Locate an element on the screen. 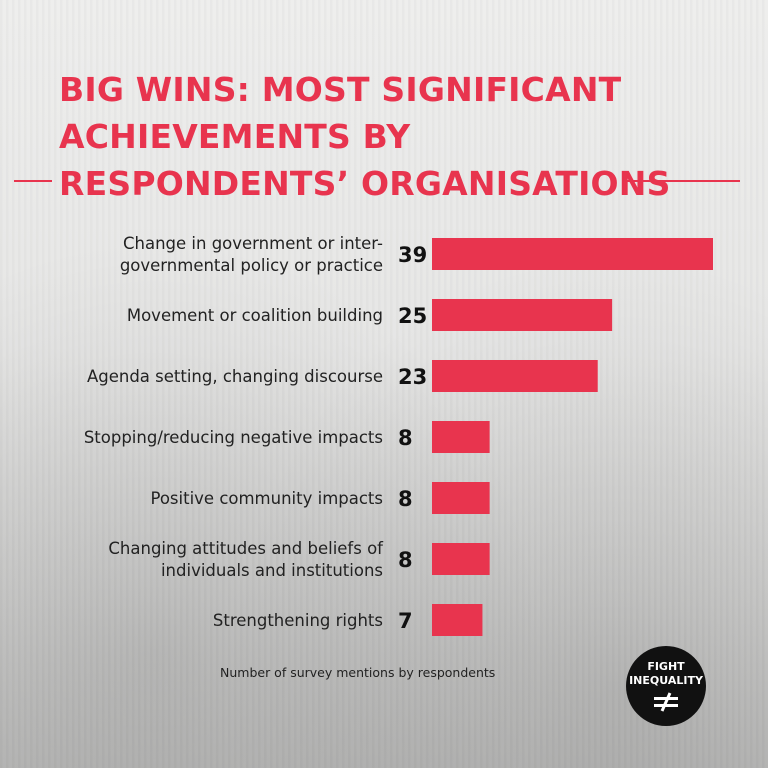  title-rule-left is located at coordinates (33, 181).